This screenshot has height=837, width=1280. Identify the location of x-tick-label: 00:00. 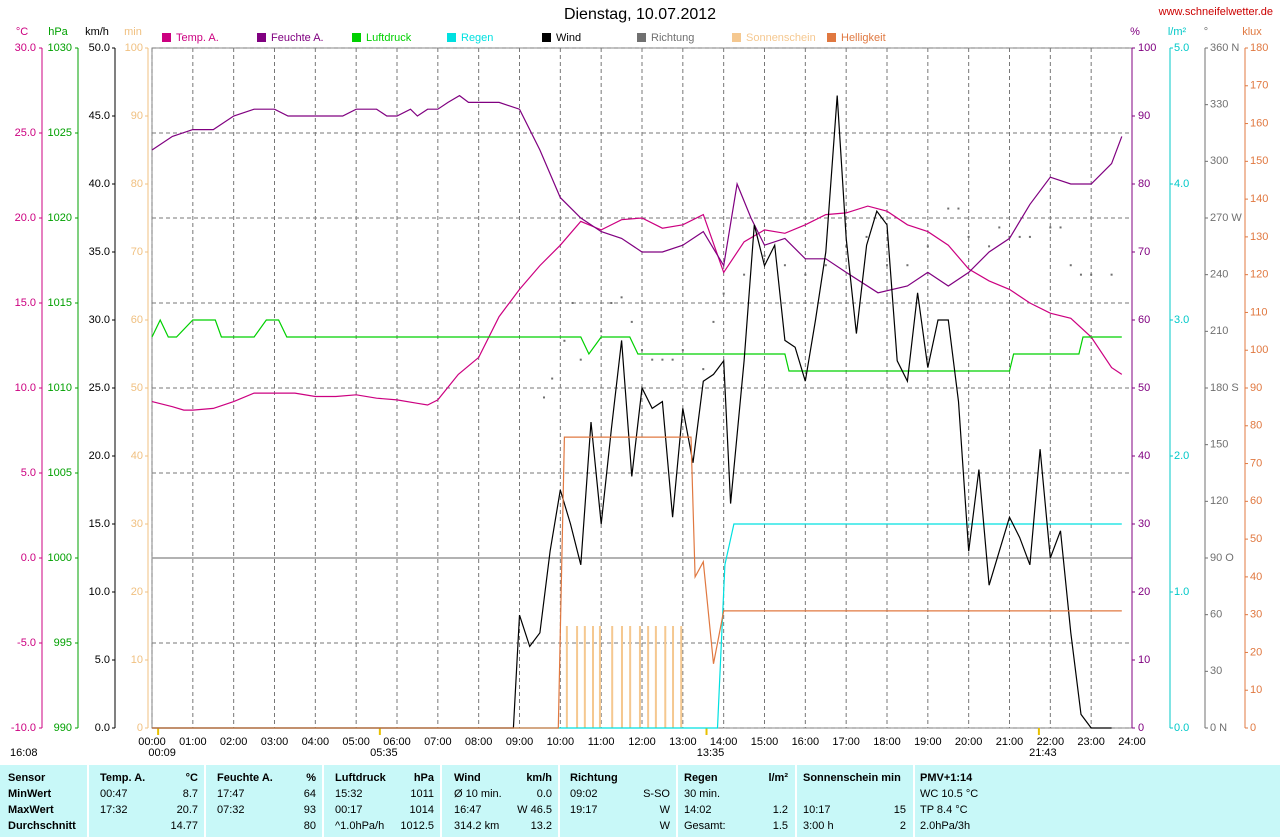
(152, 742).